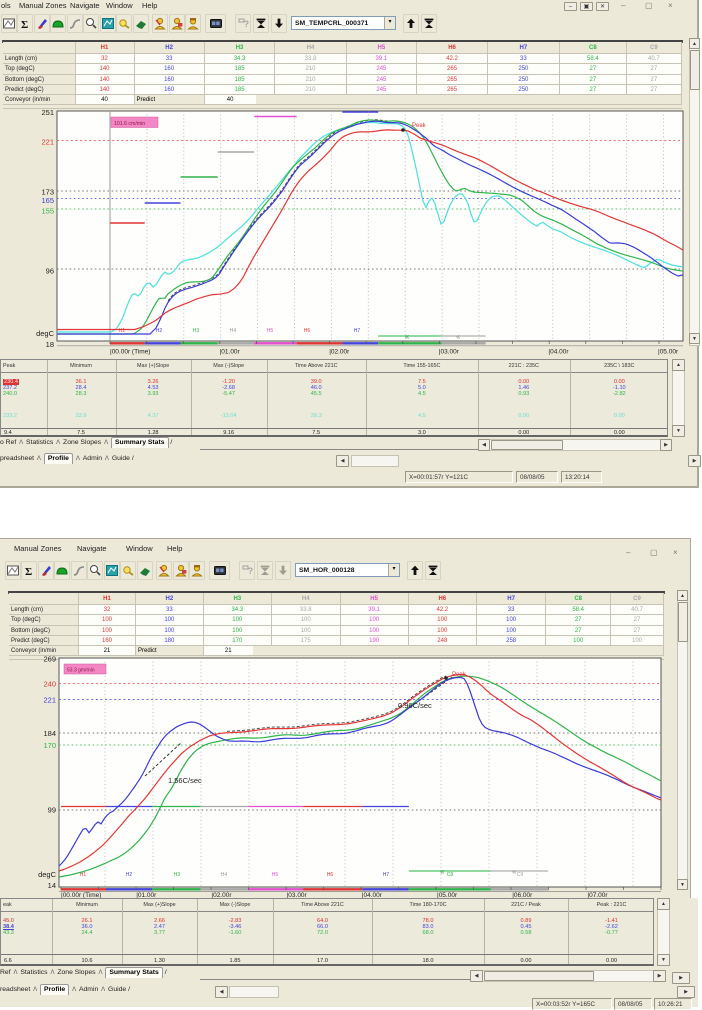 This screenshot has height=1010, width=702. I want to click on svg-text: C9, so click(520, 875).